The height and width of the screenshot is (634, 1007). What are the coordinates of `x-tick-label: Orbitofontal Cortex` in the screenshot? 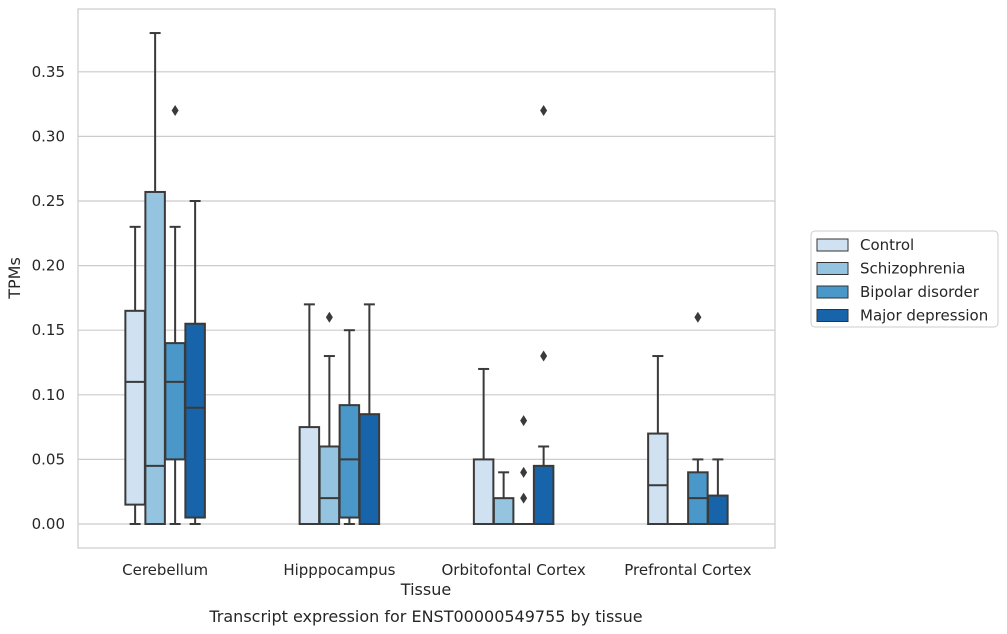 It's located at (514, 570).